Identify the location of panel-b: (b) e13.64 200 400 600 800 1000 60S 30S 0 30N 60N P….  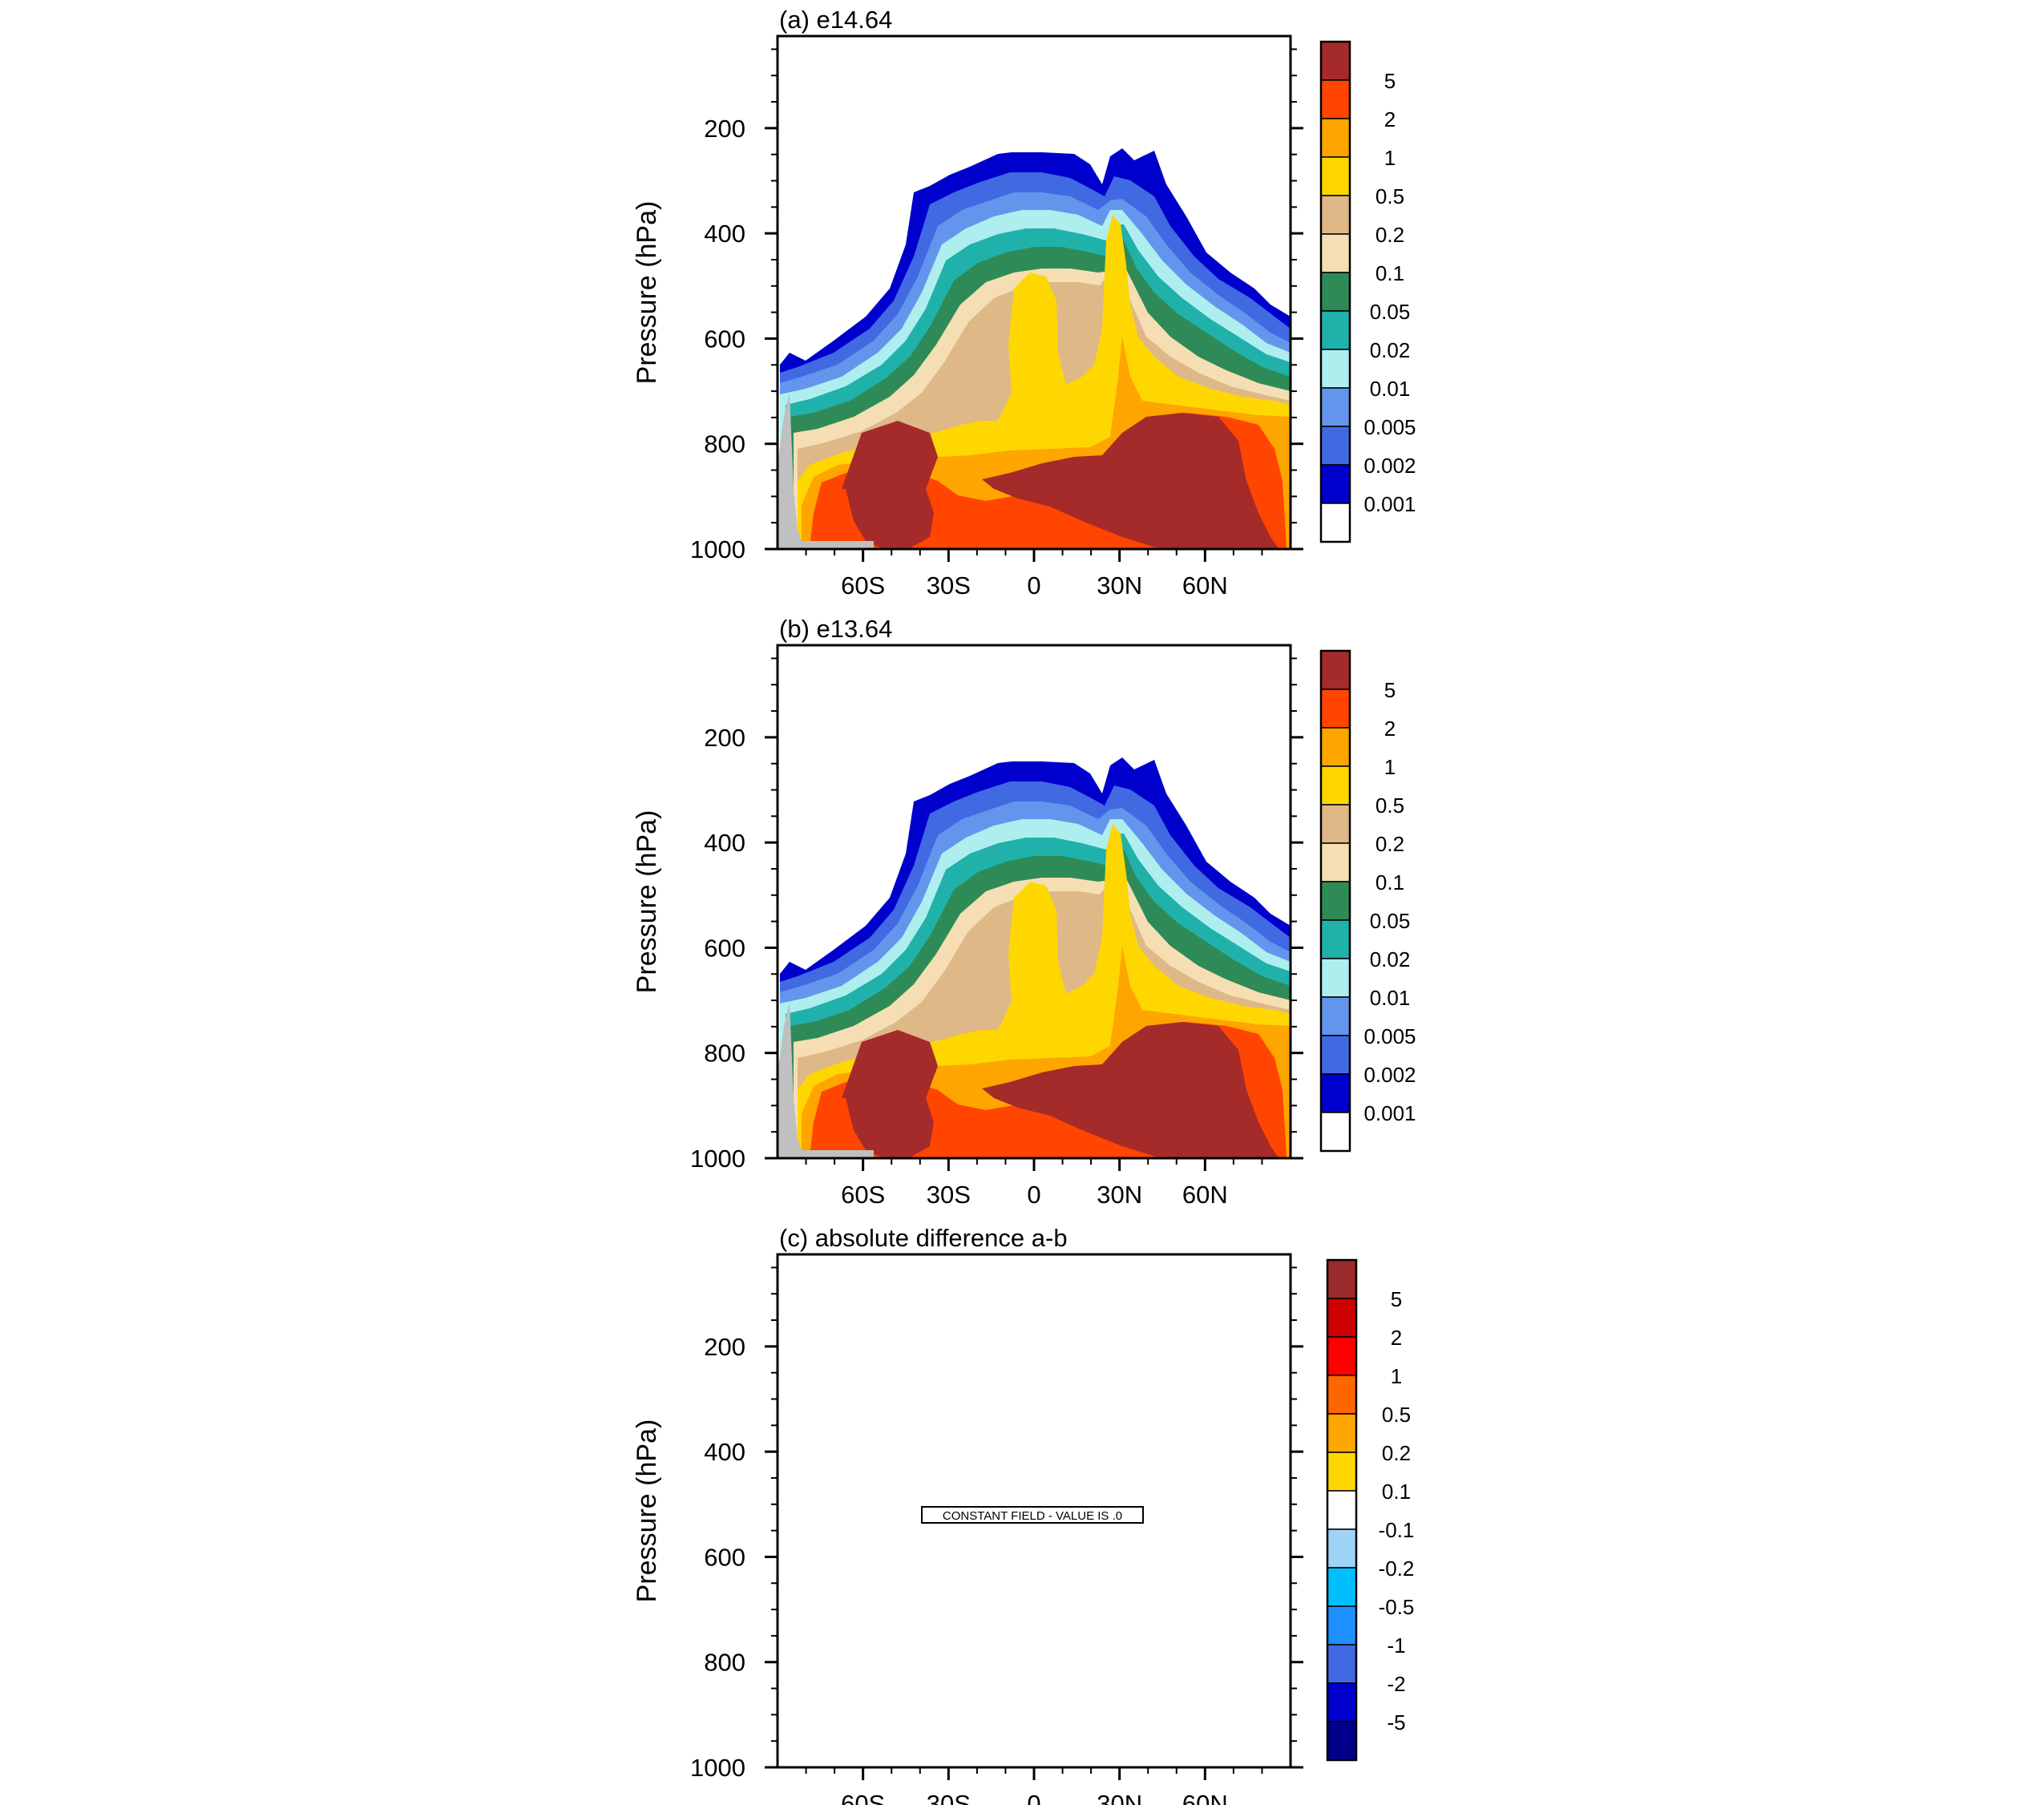
(1024, 912).